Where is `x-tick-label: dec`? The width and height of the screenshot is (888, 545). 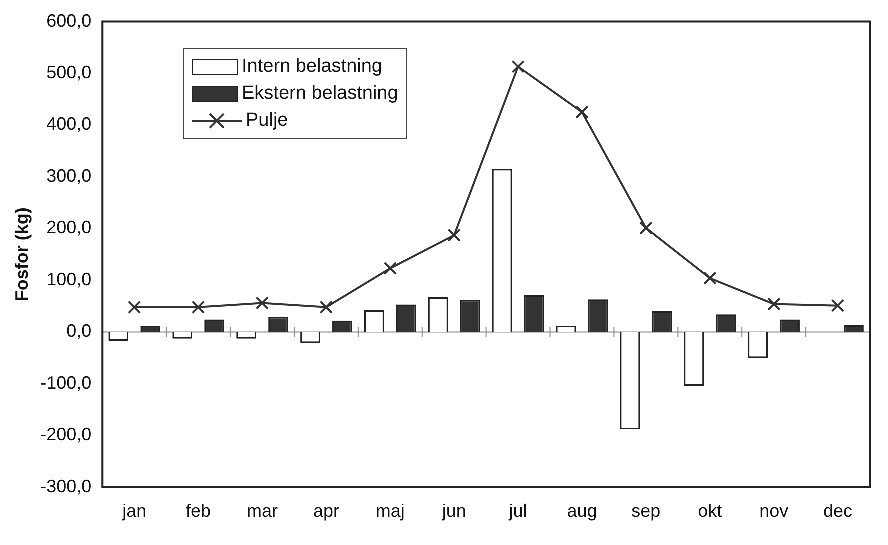 x-tick-label: dec is located at coordinates (838, 511).